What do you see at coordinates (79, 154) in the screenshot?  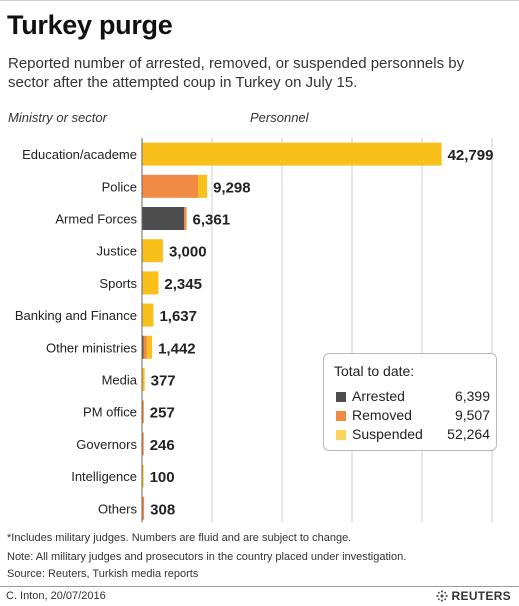 I see `category-label: Education/academe` at bounding box center [79, 154].